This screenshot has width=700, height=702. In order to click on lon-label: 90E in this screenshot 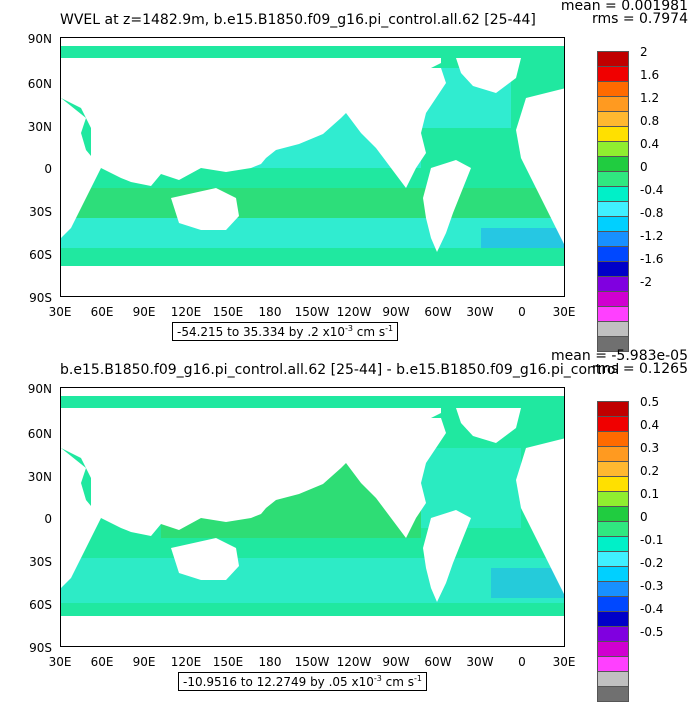, I will do `click(144, 312)`.